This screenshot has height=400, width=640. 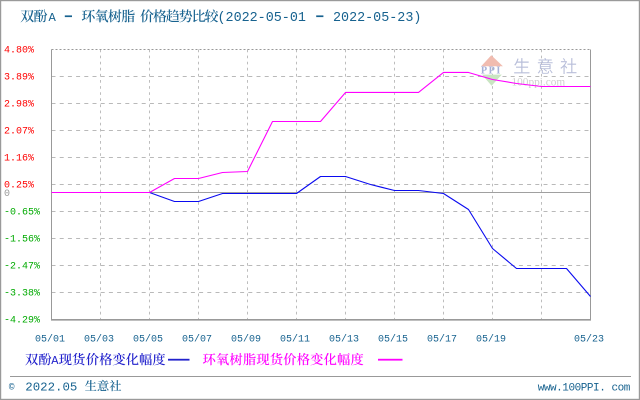 I want to click on svg-text: -1.56%, so click(x=22, y=240).